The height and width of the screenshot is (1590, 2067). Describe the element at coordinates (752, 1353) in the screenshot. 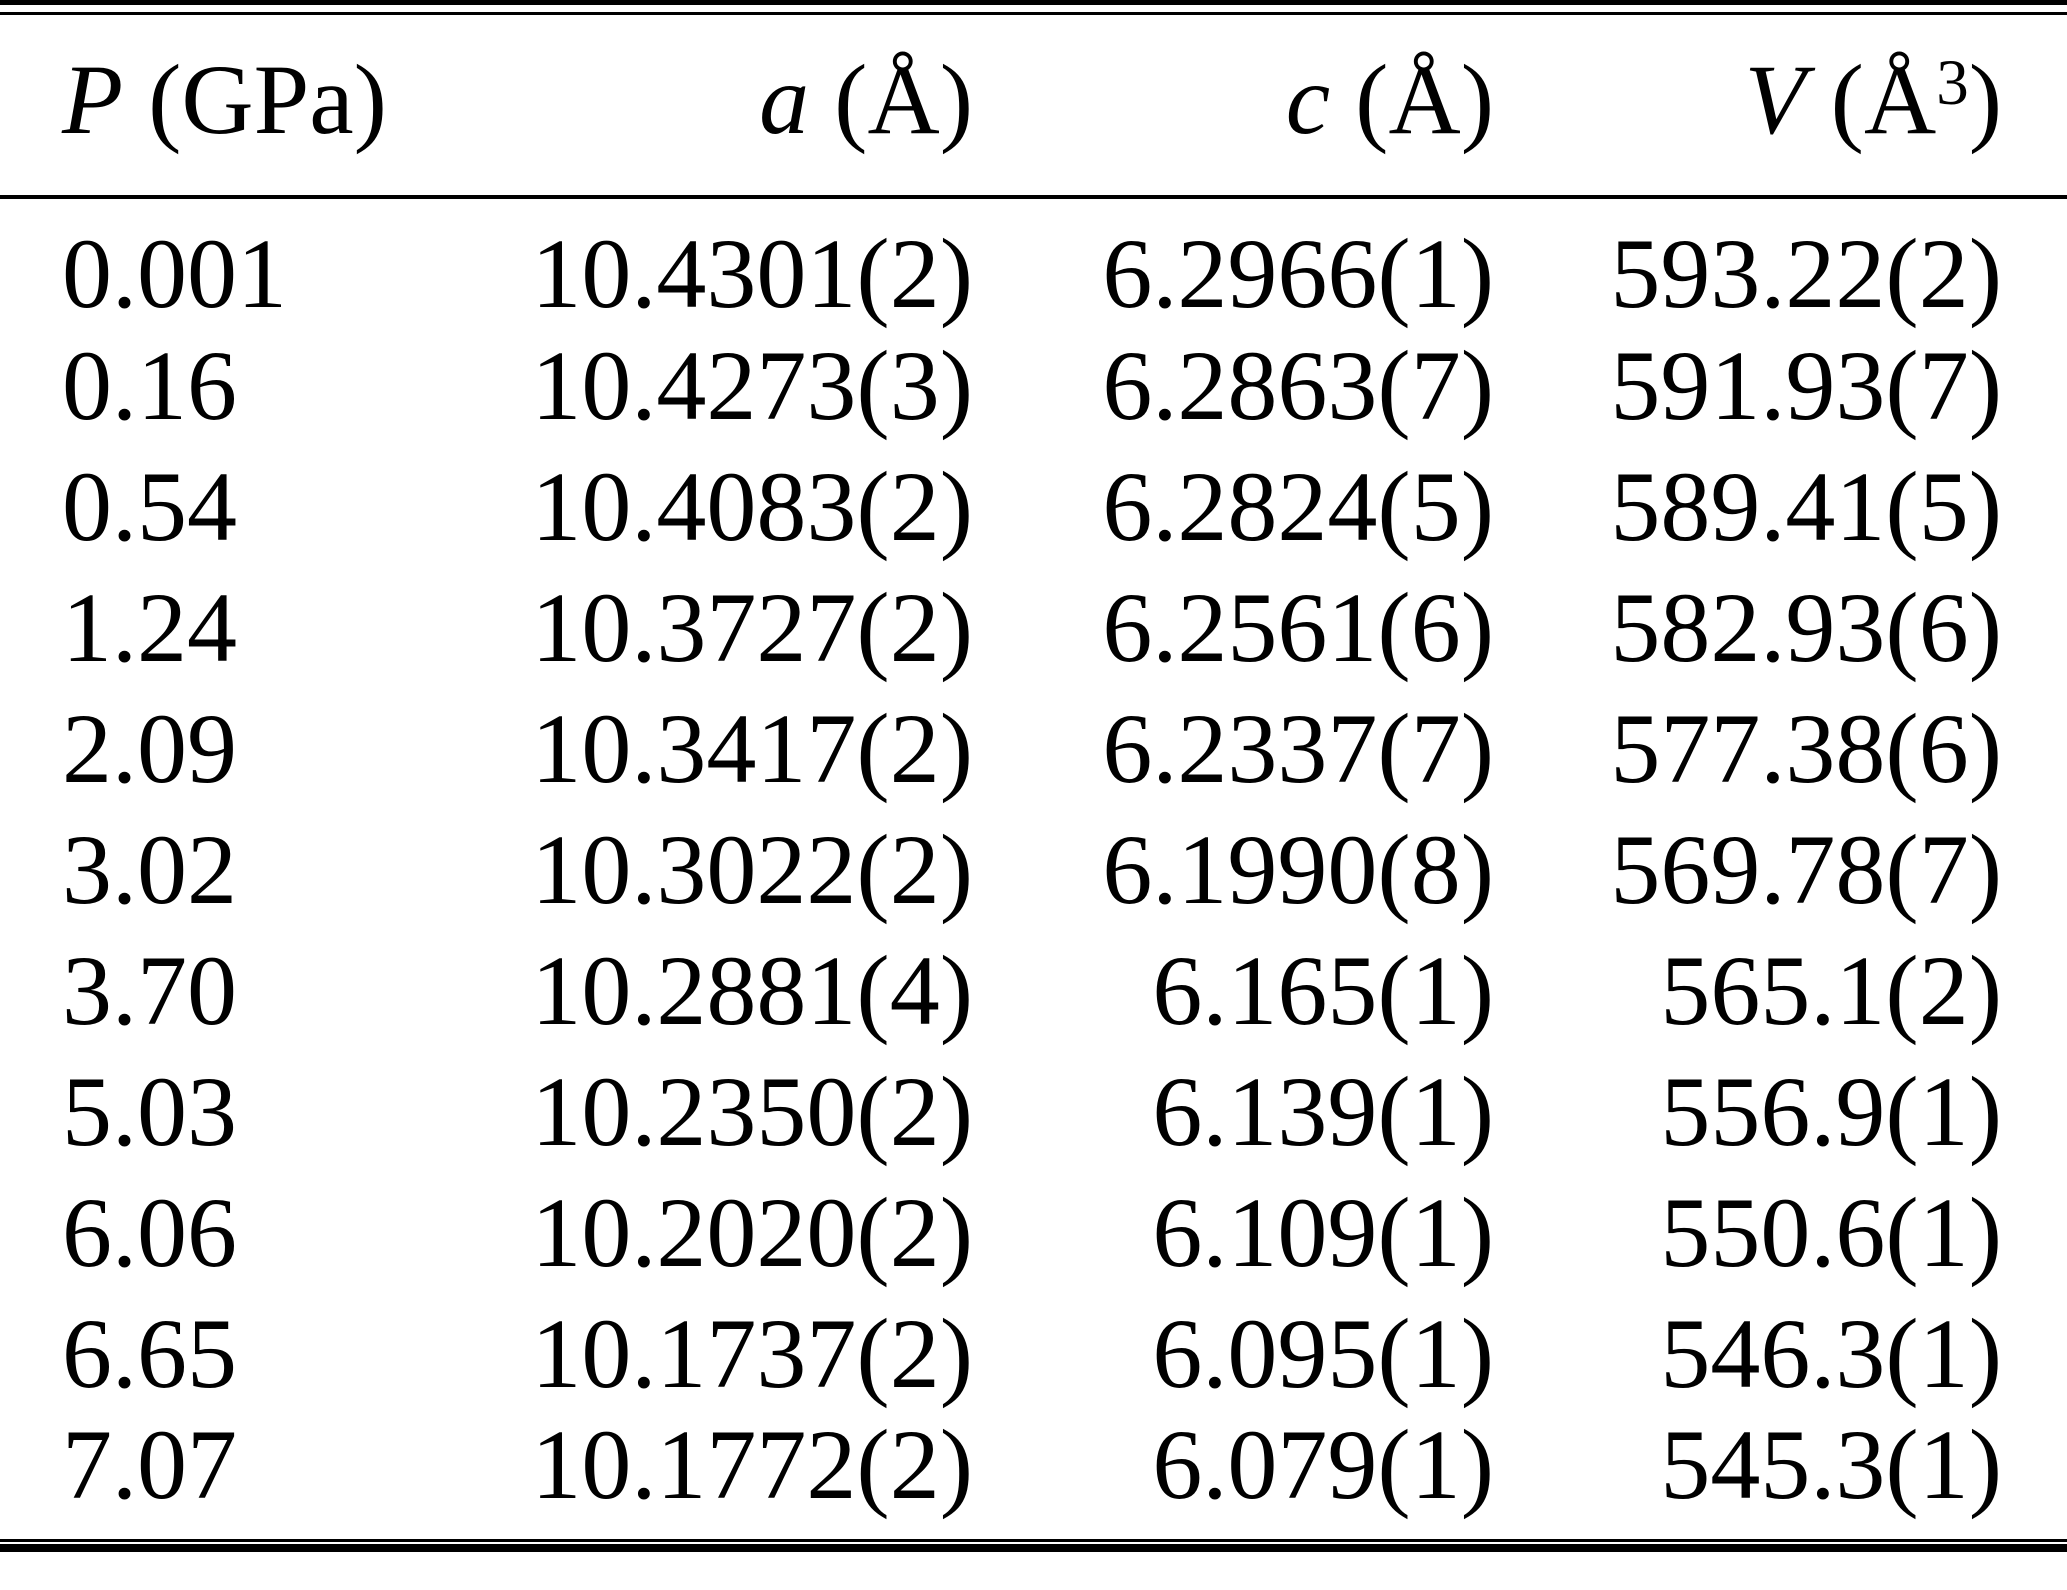

I see `cell-a: 10.1737(2)` at that location.